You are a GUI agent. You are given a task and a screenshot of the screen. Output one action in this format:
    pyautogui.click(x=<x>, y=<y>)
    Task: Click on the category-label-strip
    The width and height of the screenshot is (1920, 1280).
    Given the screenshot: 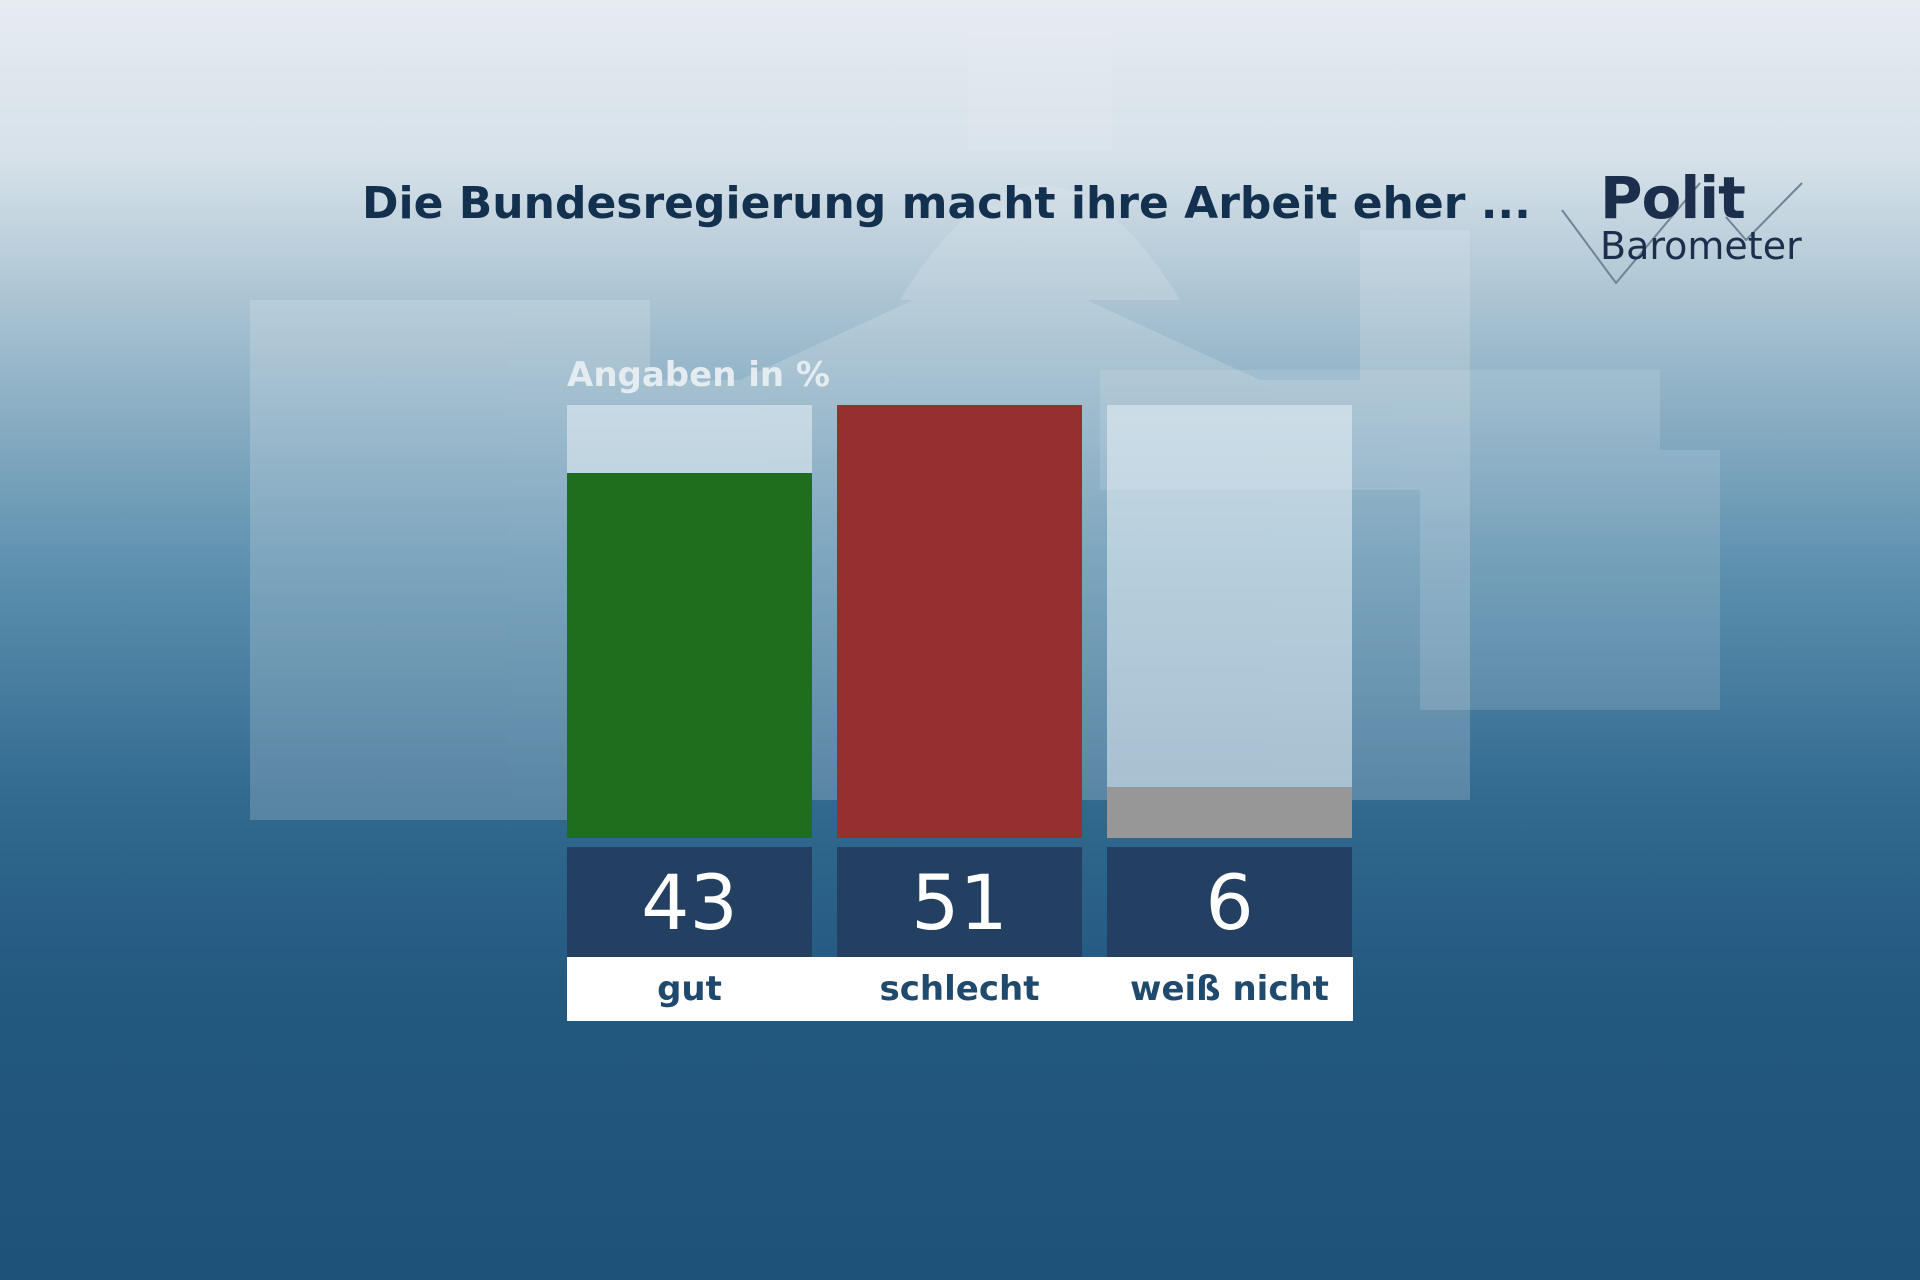 What is the action you would take?
    pyautogui.click(x=960, y=989)
    